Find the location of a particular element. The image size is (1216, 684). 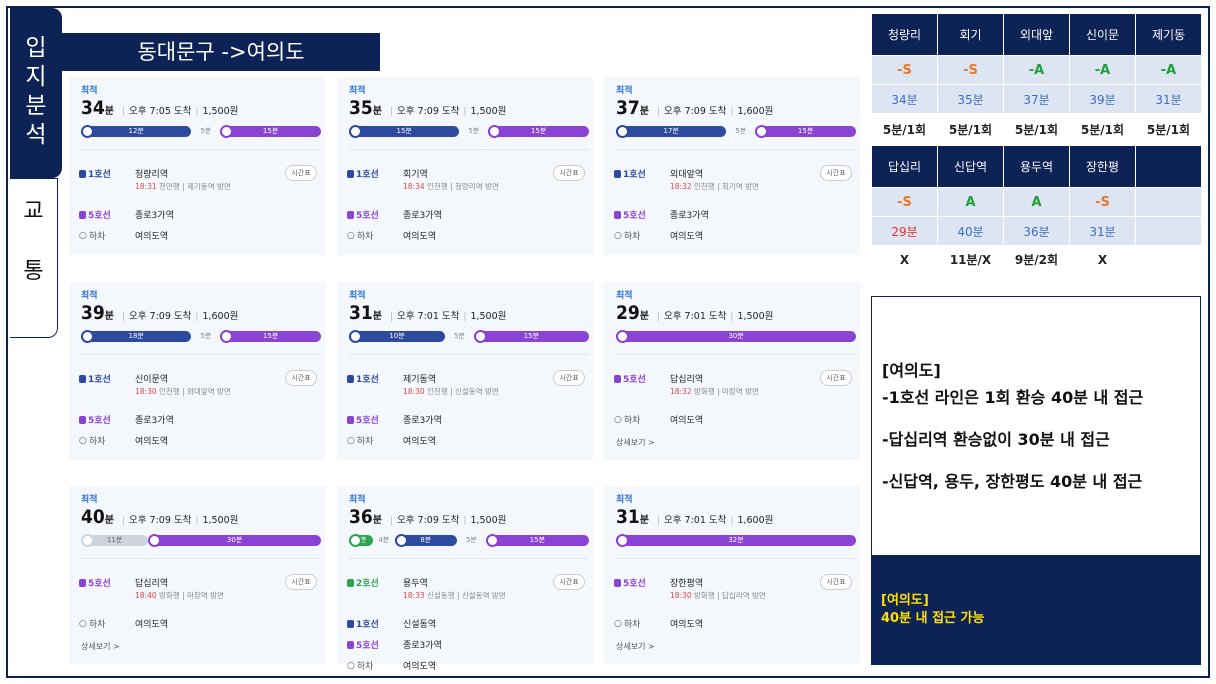

route-timeline-bar: 11분 30분 is located at coordinates (201, 540).